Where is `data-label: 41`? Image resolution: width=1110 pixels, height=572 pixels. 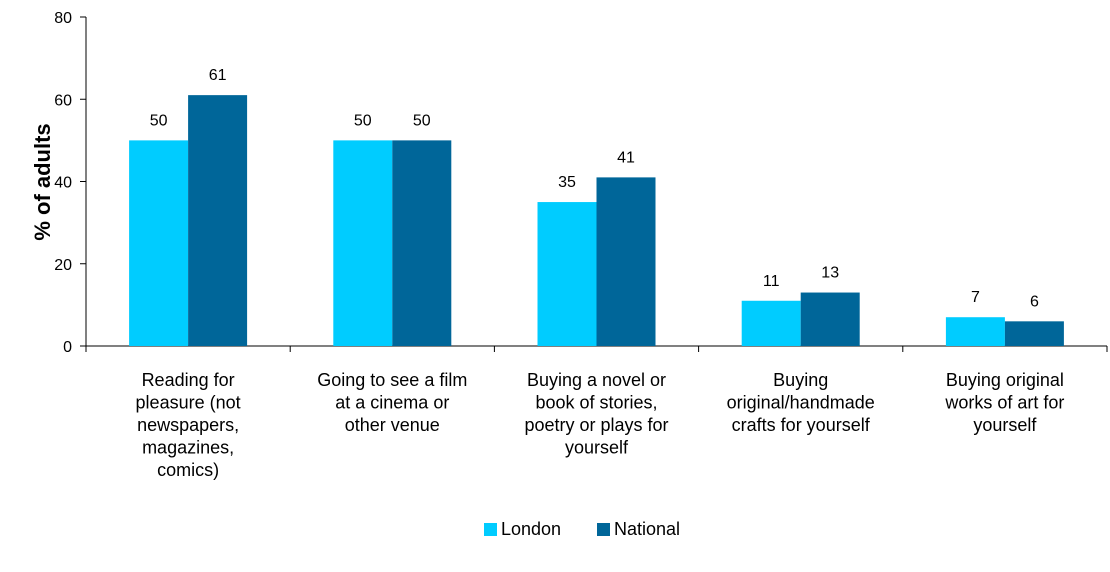
data-label: 41 is located at coordinates (626, 157).